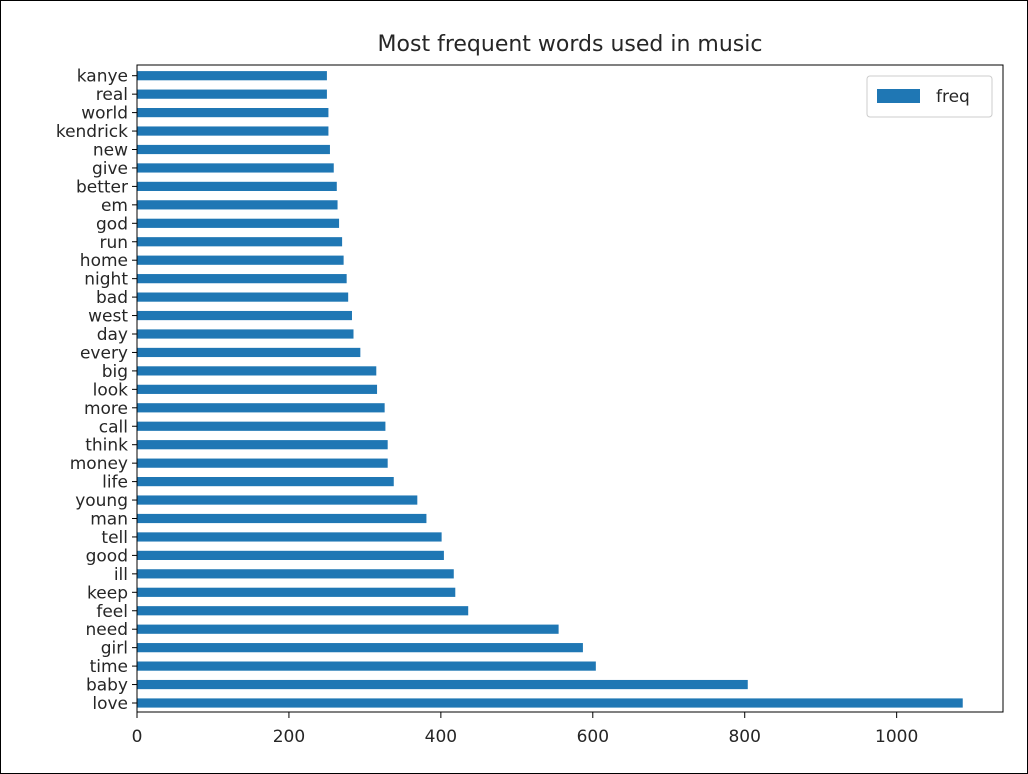  Describe the element at coordinates (744, 737) in the screenshot. I see `x-tick-label-800: 800` at that location.